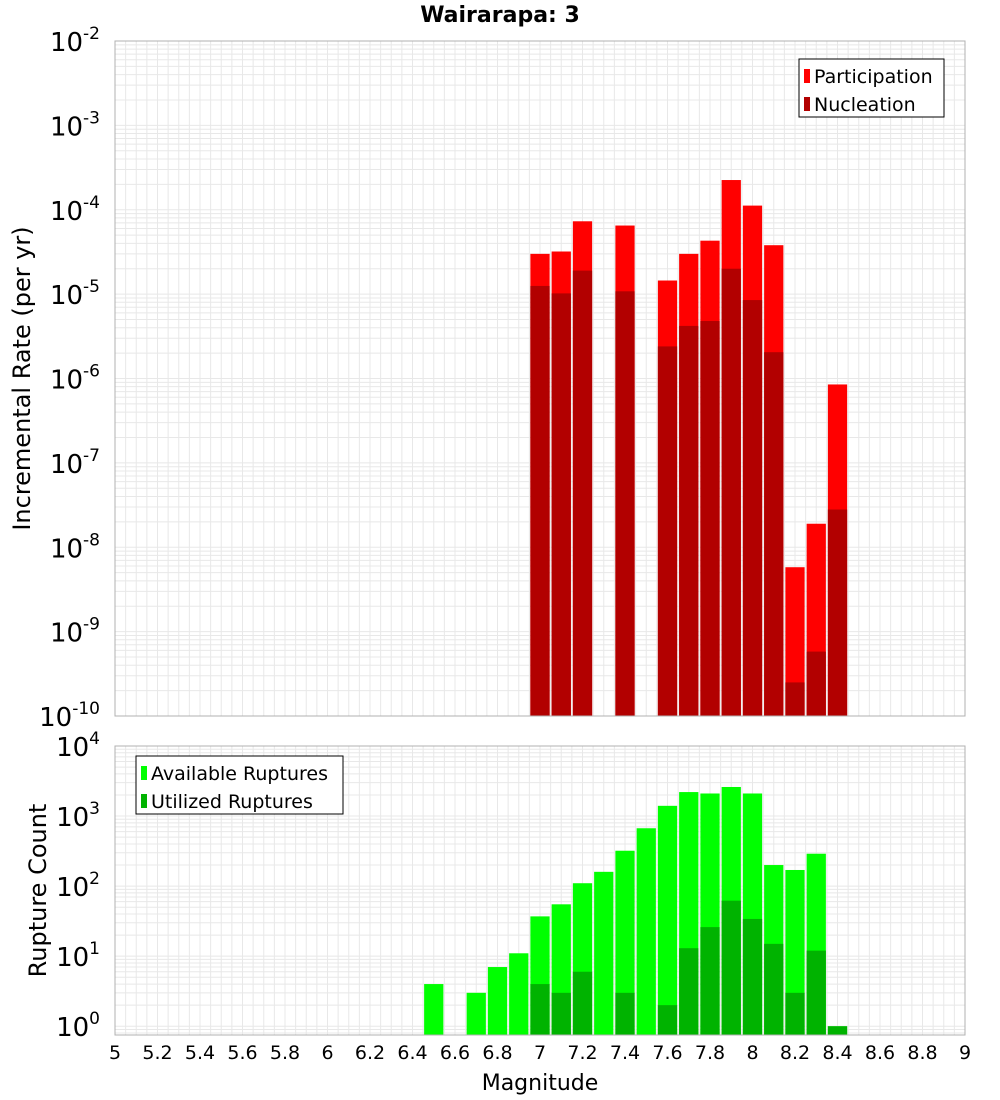 This screenshot has width=1000, height=1100. Describe the element at coordinates (455, 1053) in the screenshot. I see `x-tick-label: 6.6` at that location.